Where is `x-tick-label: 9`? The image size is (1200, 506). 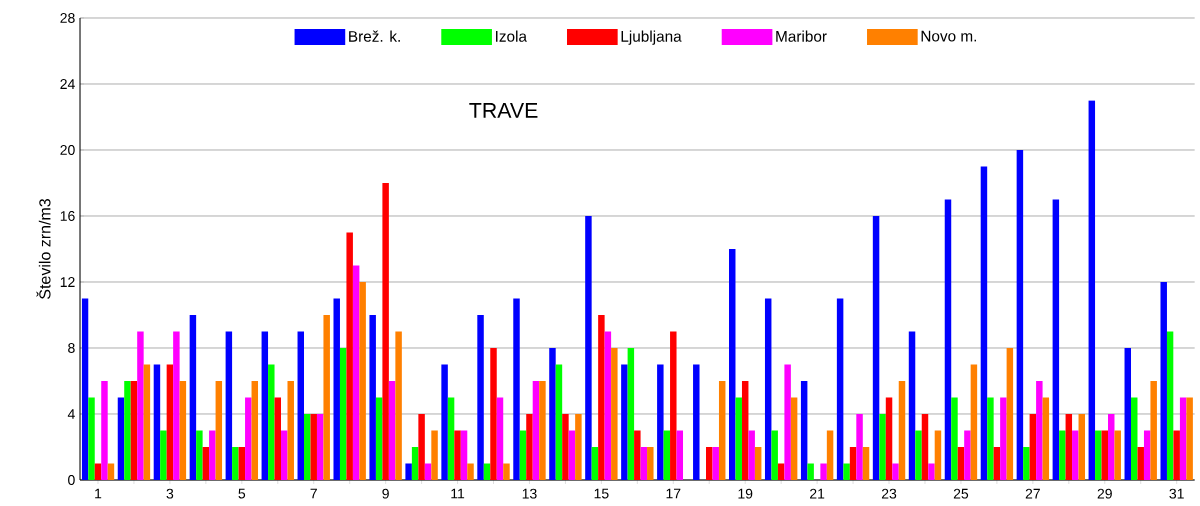
x-tick-label: 9 is located at coordinates (385, 493).